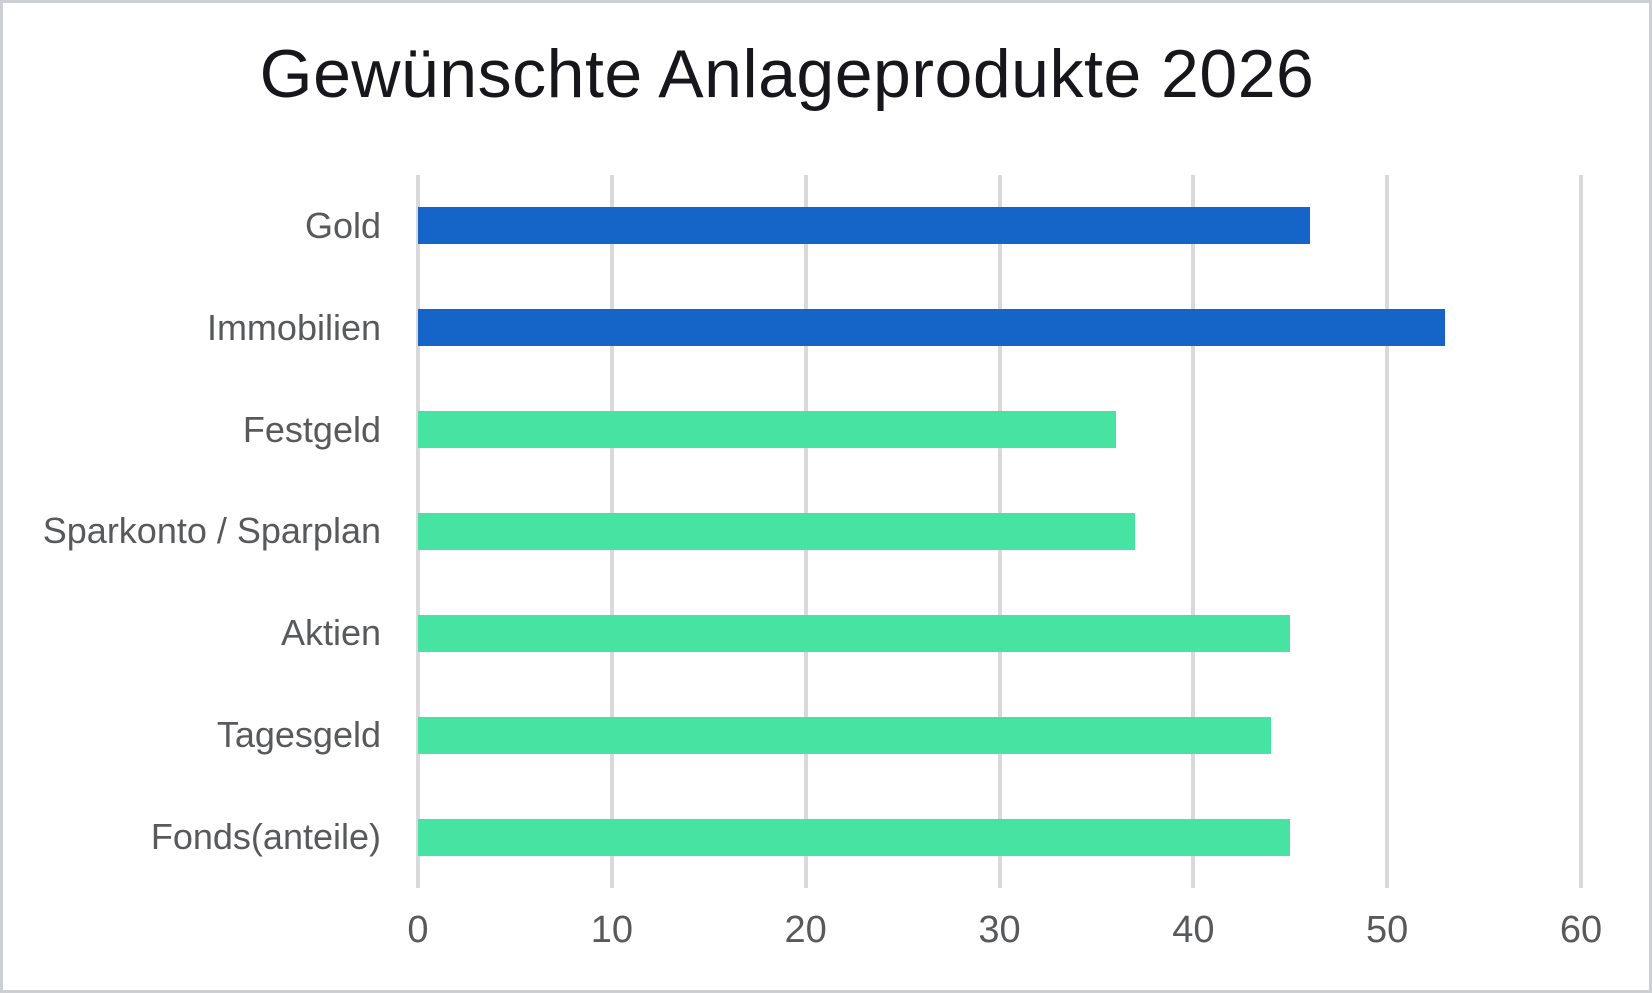 This screenshot has width=1652, height=993. What do you see at coordinates (293, 327) in the screenshot?
I see `y-label-immobilien: Immobilien` at bounding box center [293, 327].